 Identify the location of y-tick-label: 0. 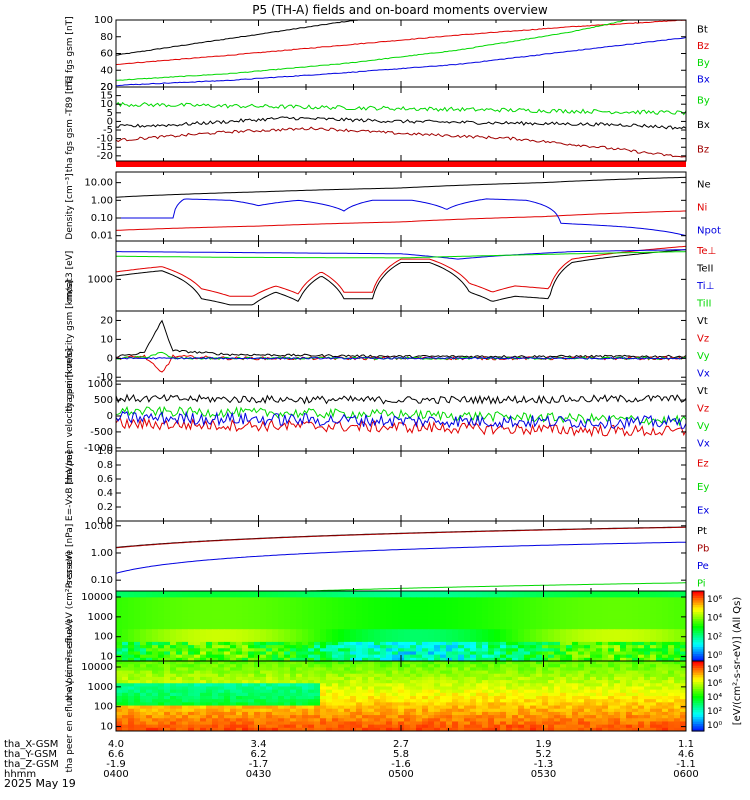
(110, 416).